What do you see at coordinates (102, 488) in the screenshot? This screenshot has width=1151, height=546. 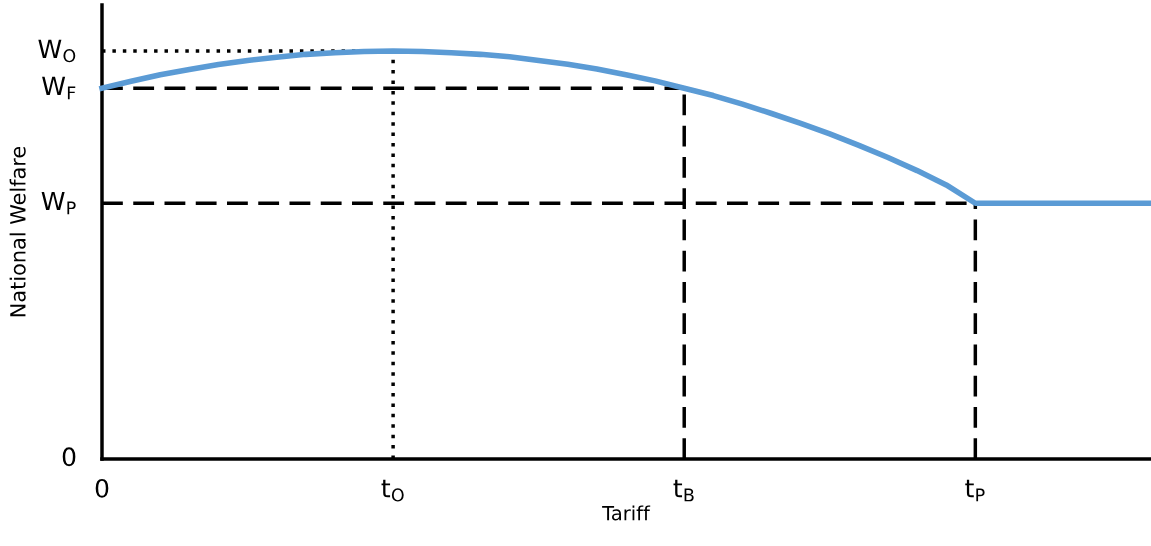 I see `x-tick-label: 0` at bounding box center [102, 488].